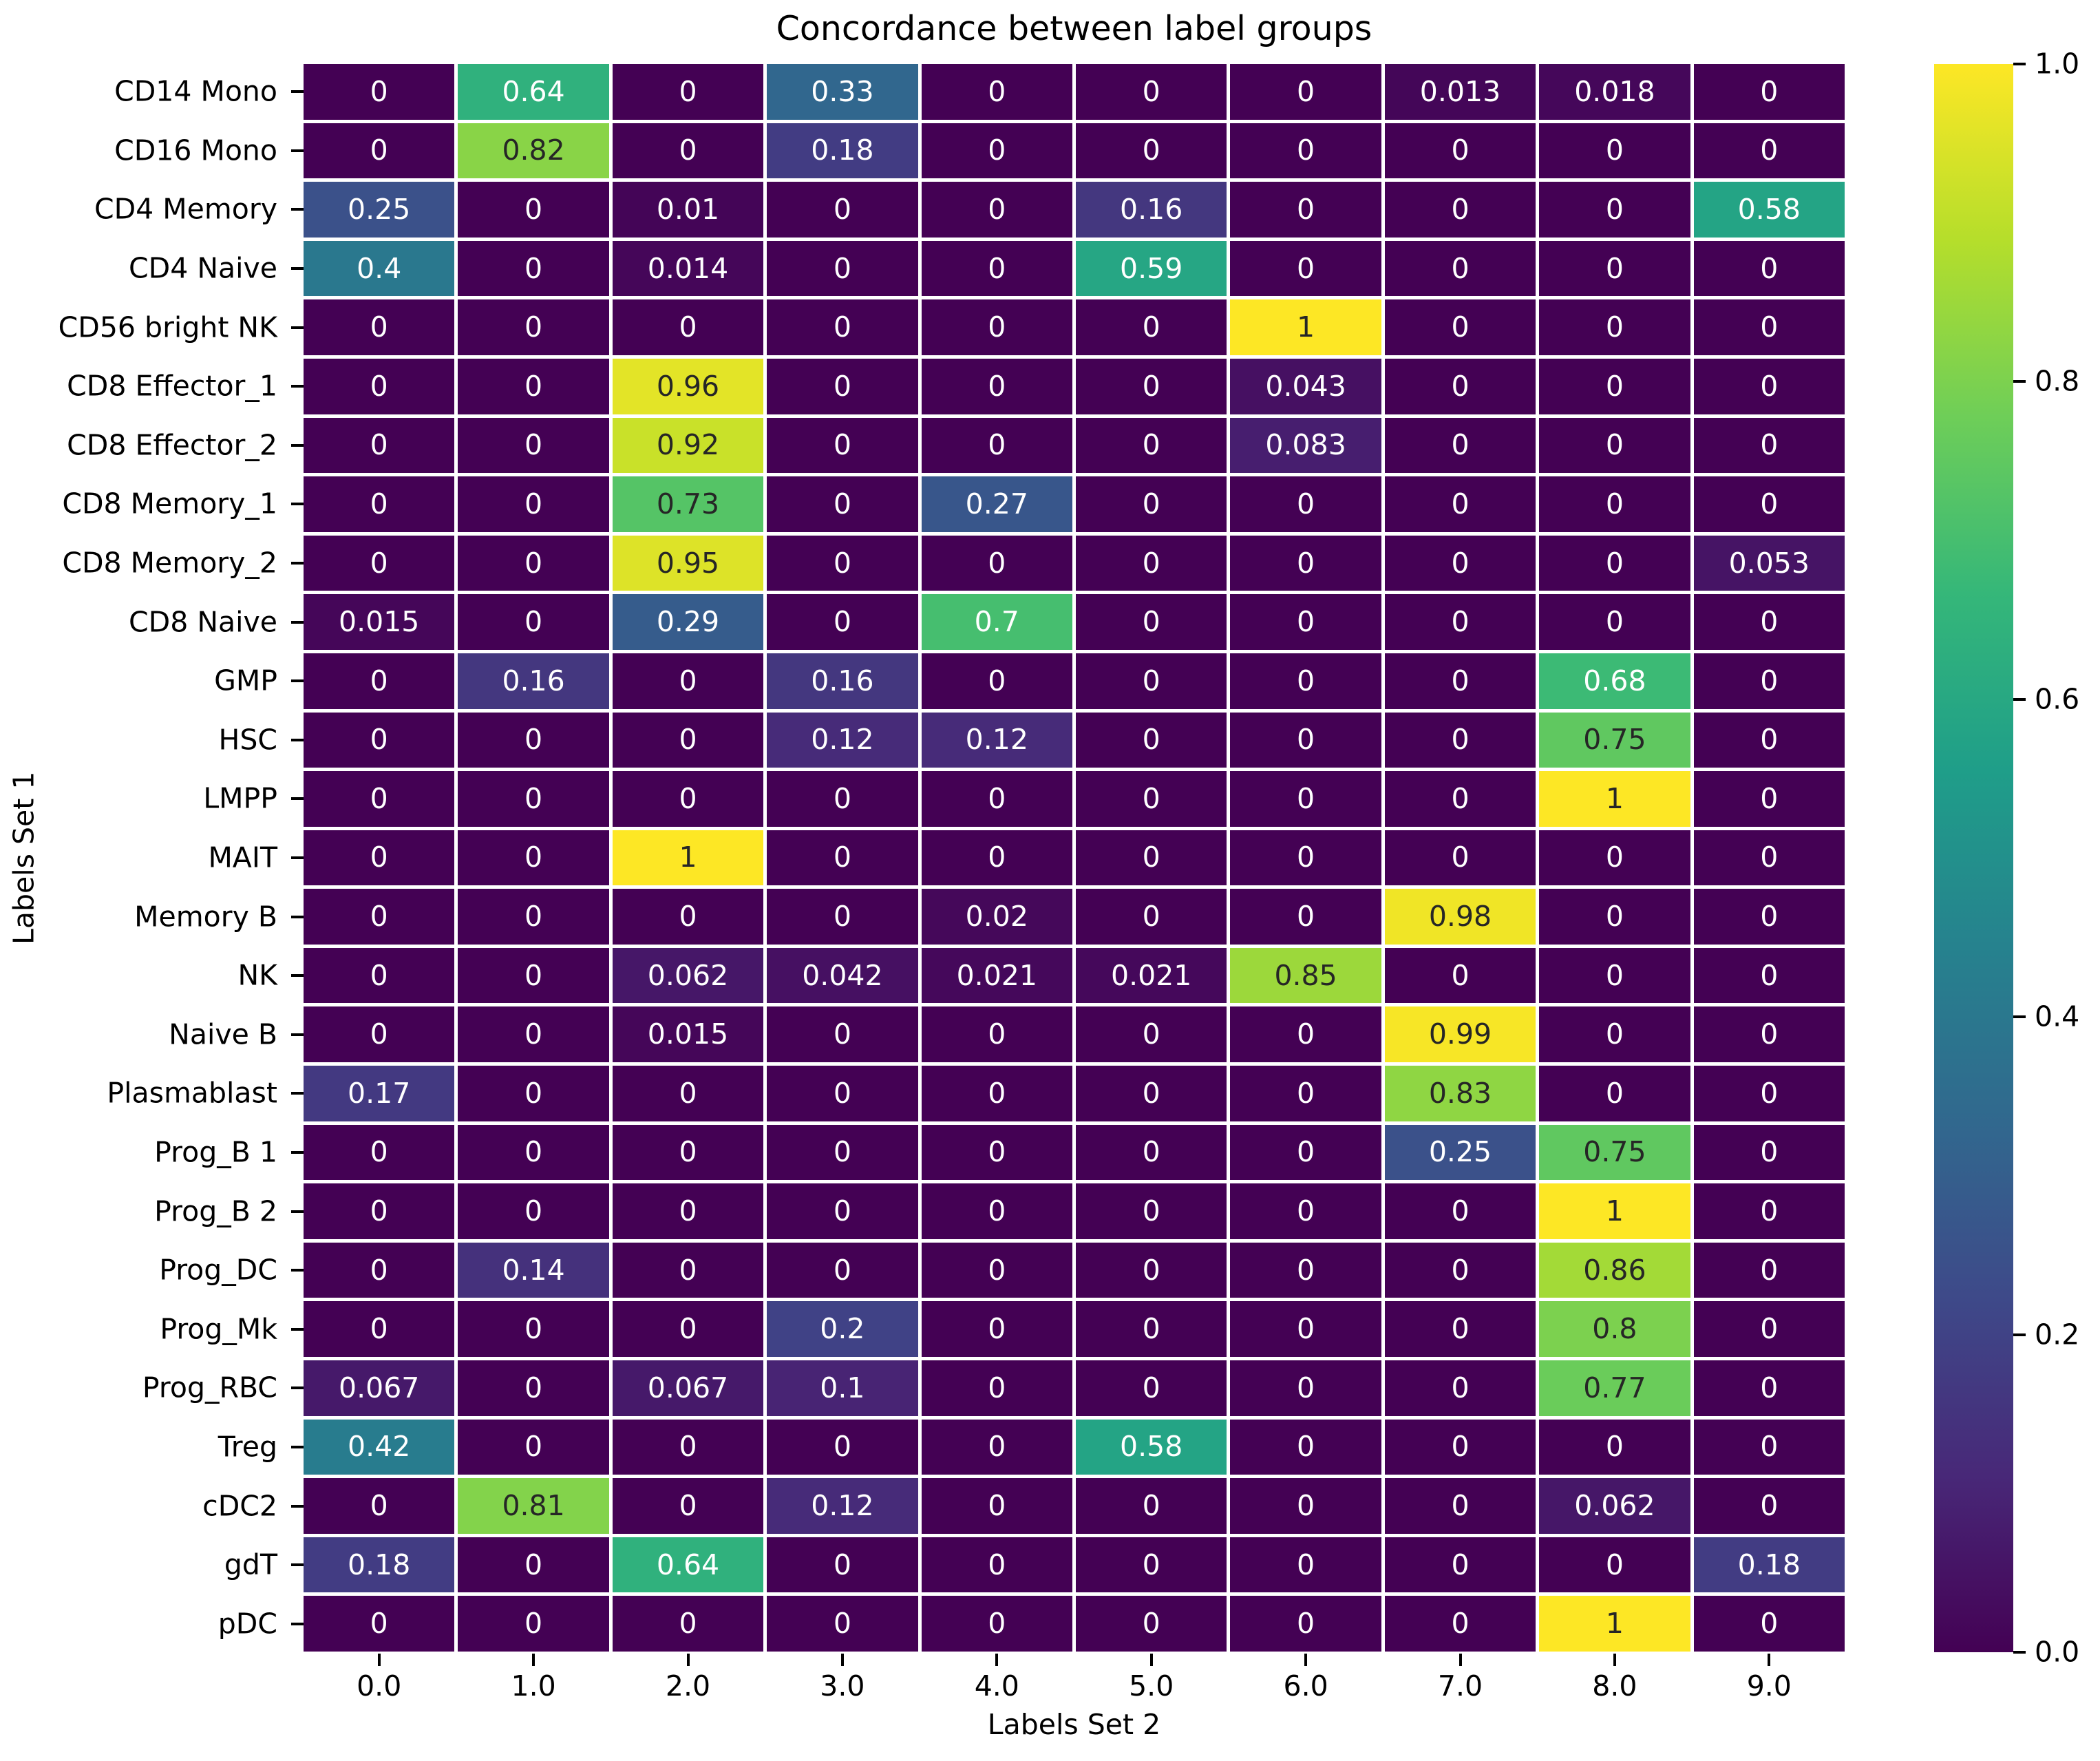 The image size is (2100, 1761). What do you see at coordinates (1305, 1685) in the screenshot?
I see `x-tick-label: 6.0` at bounding box center [1305, 1685].